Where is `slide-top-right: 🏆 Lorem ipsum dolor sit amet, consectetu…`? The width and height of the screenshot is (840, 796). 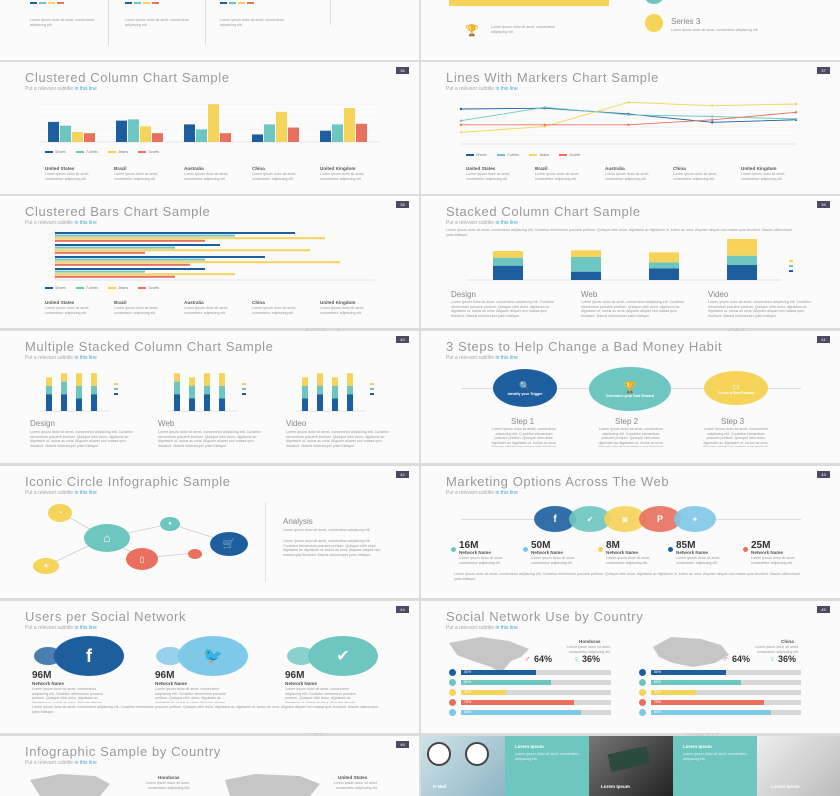 slide-top-right: 🏆 Lorem ipsum dolor sit amet, consectetu… is located at coordinates (630, 30).